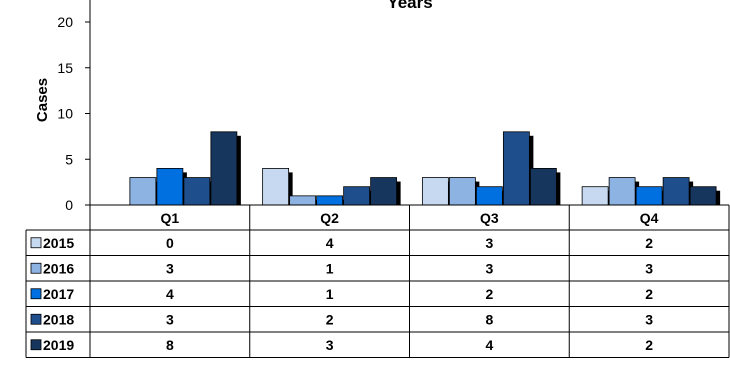 The width and height of the screenshot is (730, 383). I want to click on bar-2015-Q3, so click(435, 191).